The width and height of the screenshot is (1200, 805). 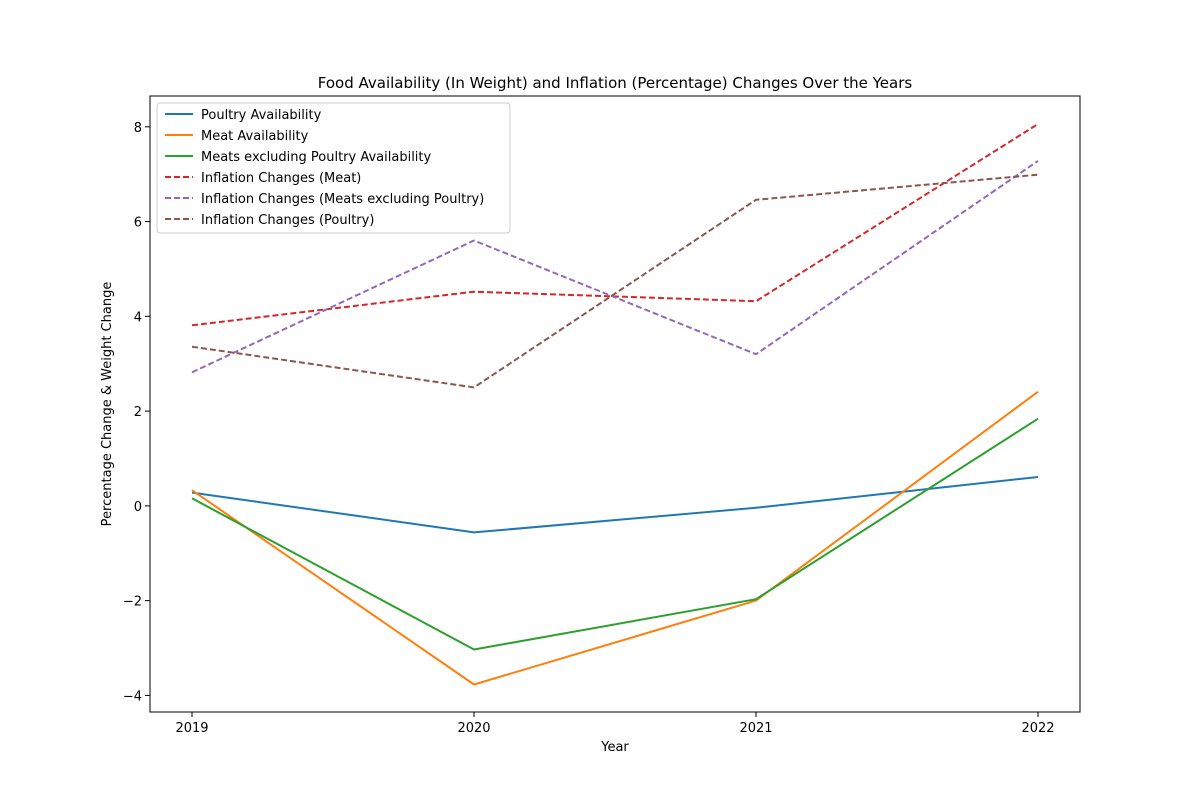 I want to click on y-axis: −4 −2 0 2 4 6 8, so click(x=136, y=412).